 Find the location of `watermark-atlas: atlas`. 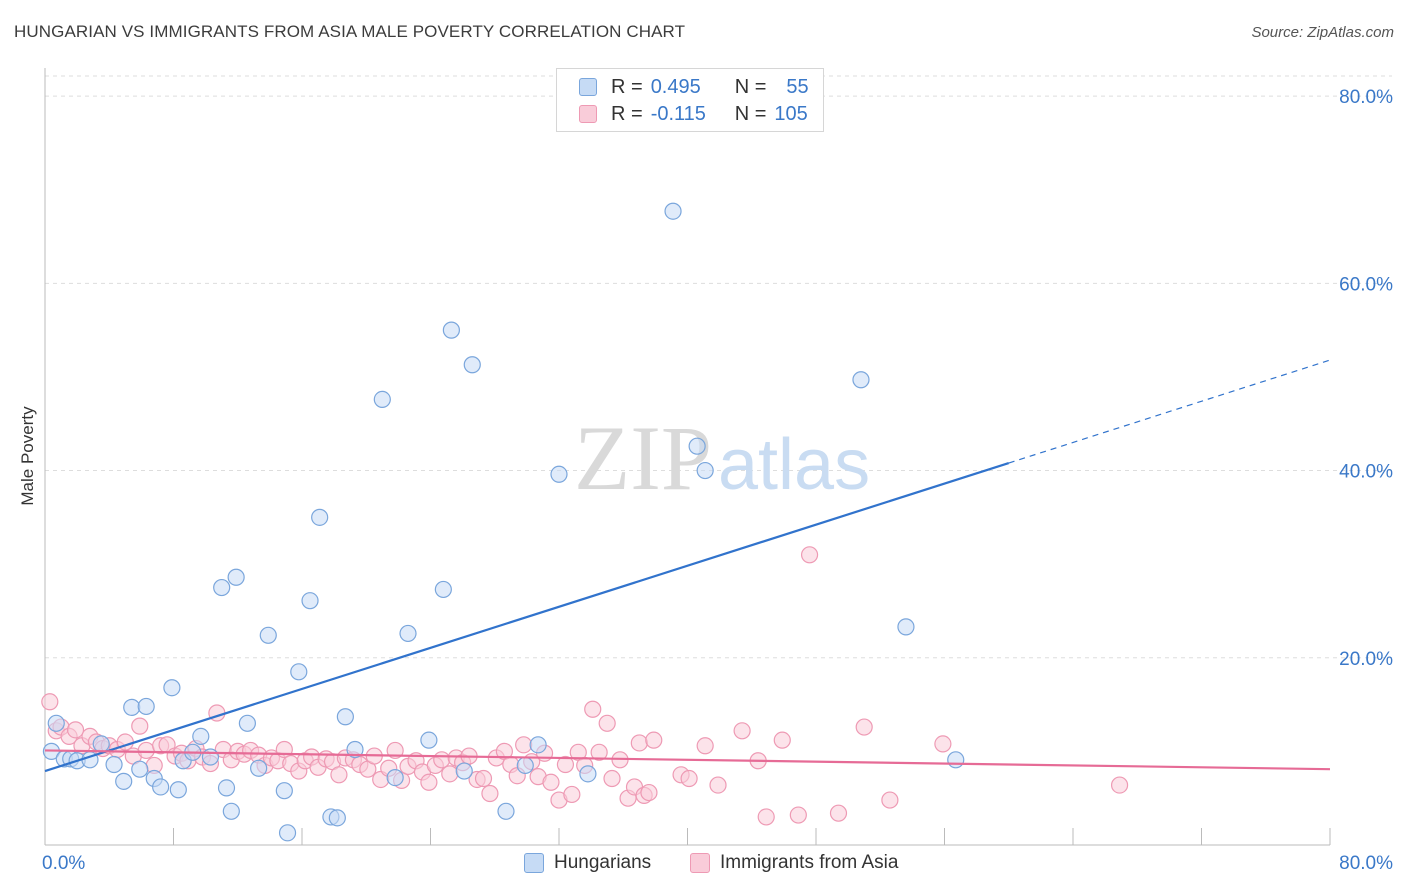

watermark-atlas: atlas is located at coordinates (794, 465).